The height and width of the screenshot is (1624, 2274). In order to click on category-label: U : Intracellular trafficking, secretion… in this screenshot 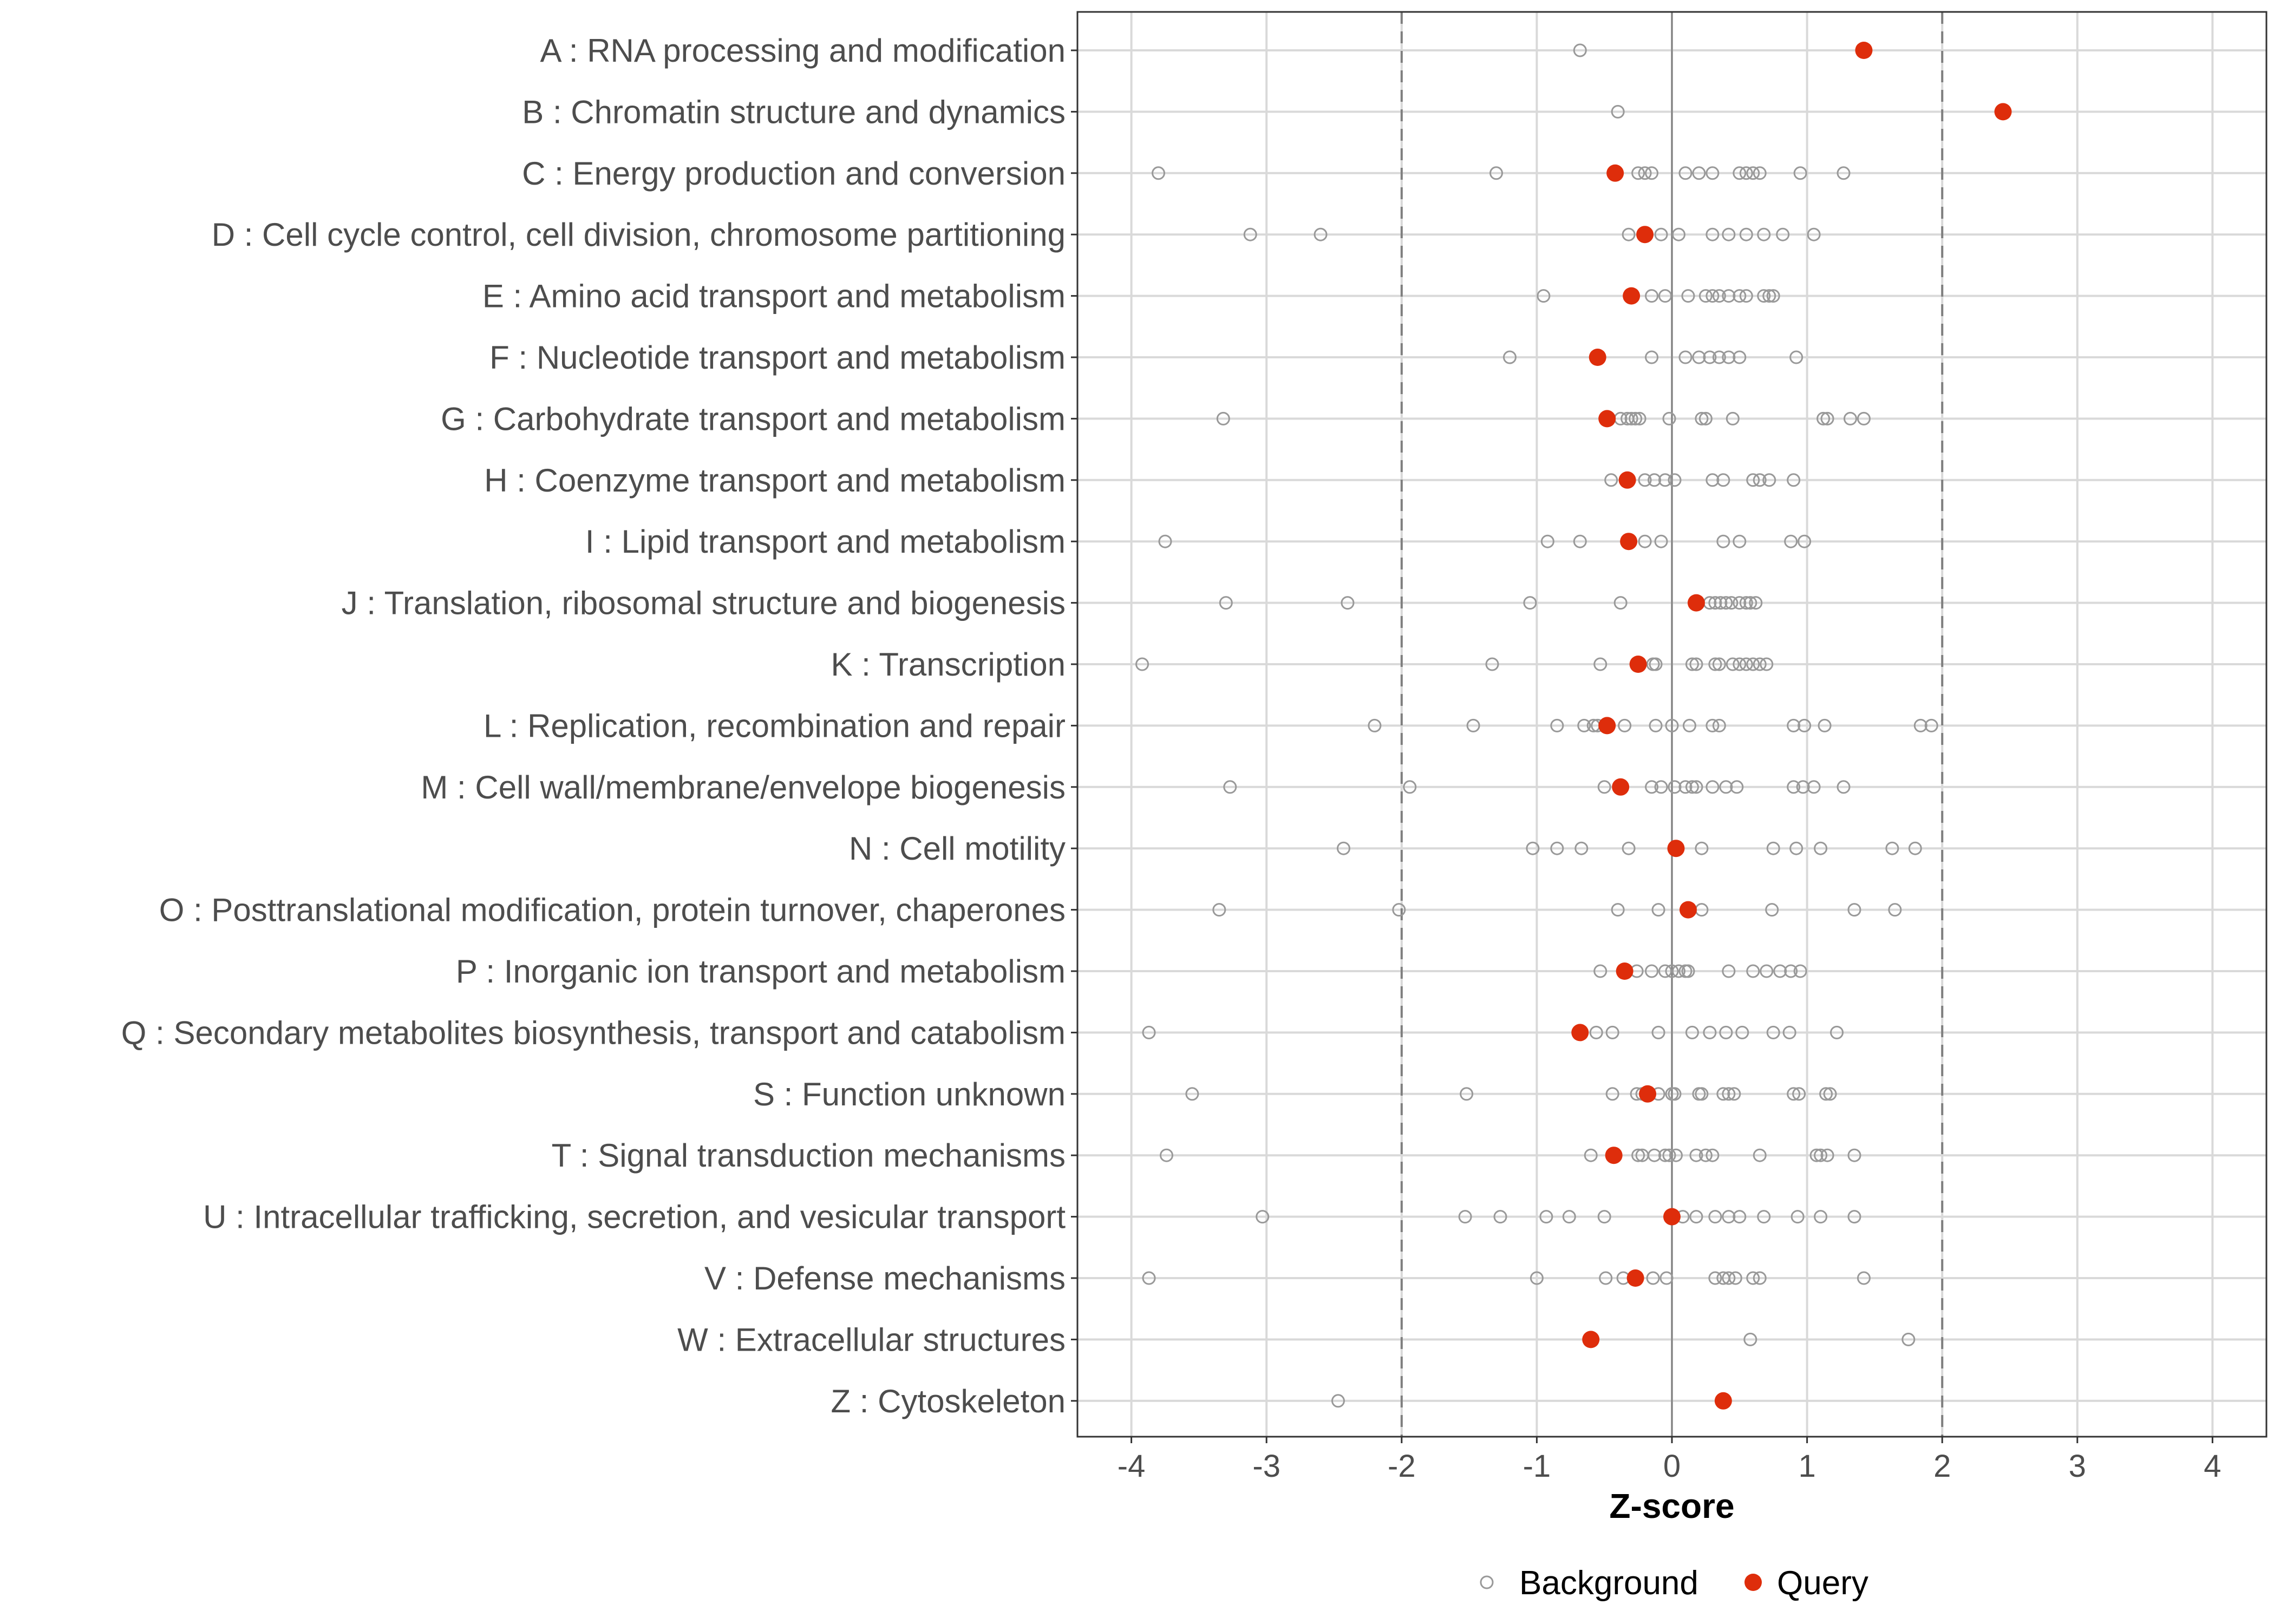, I will do `click(635, 1217)`.